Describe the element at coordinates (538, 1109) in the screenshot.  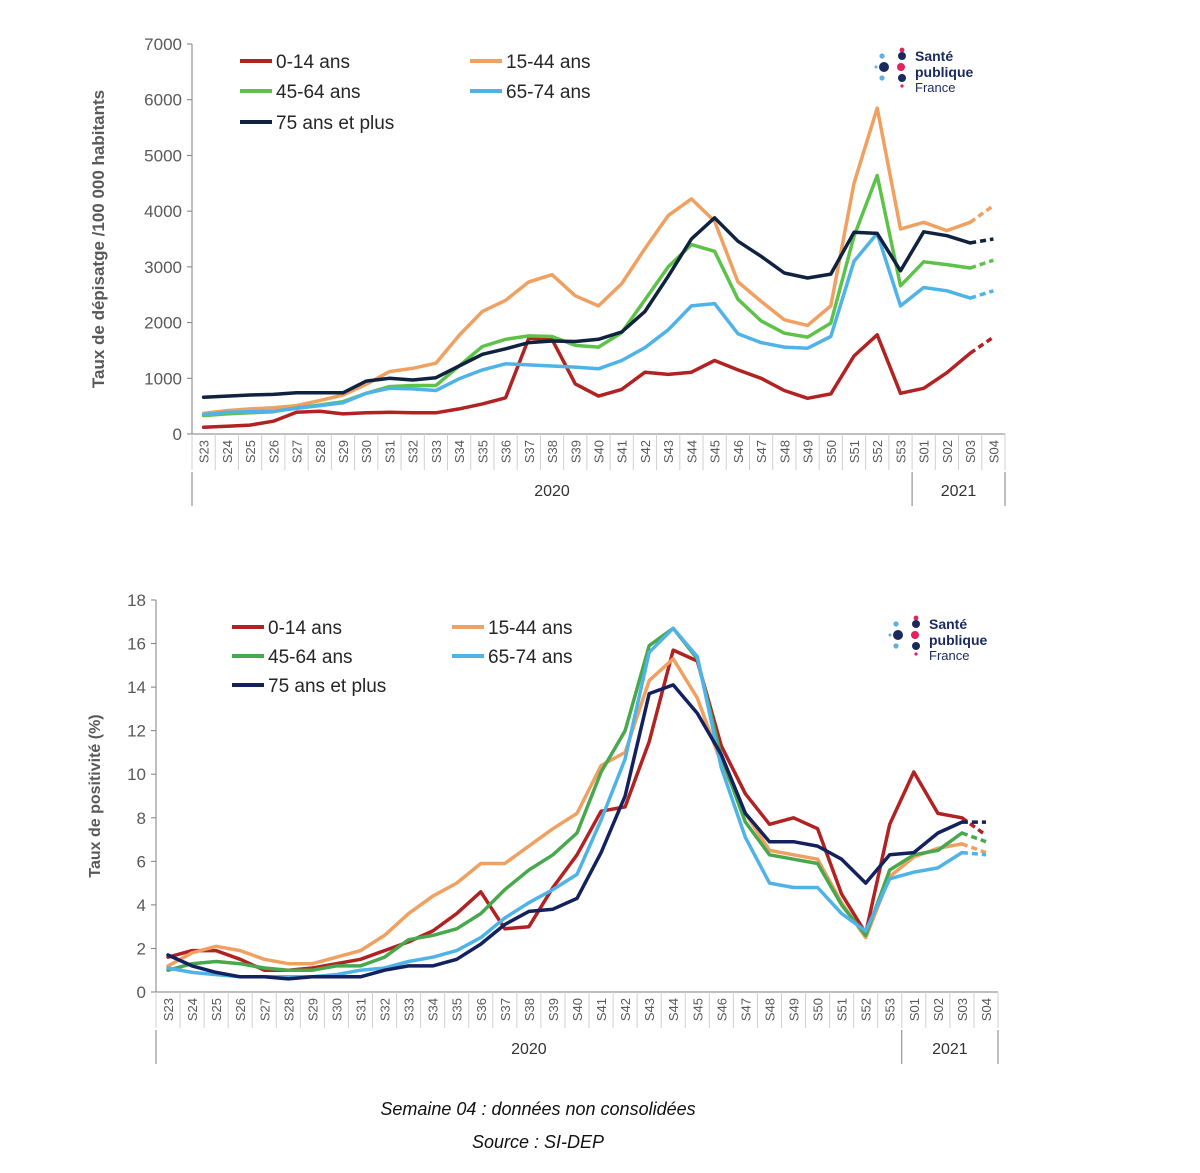
I see `footer-note: Semaine 04 : données non consolidées` at that location.